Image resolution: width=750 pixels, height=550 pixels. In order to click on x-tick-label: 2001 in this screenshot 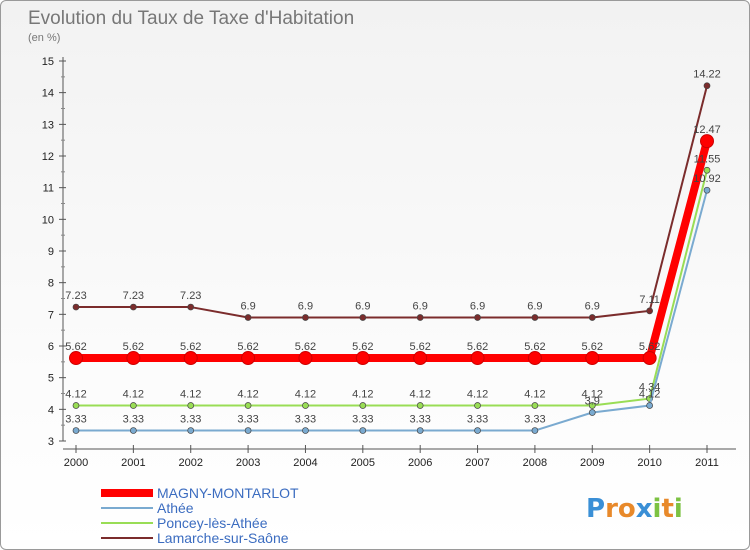, I will do `click(133, 463)`.